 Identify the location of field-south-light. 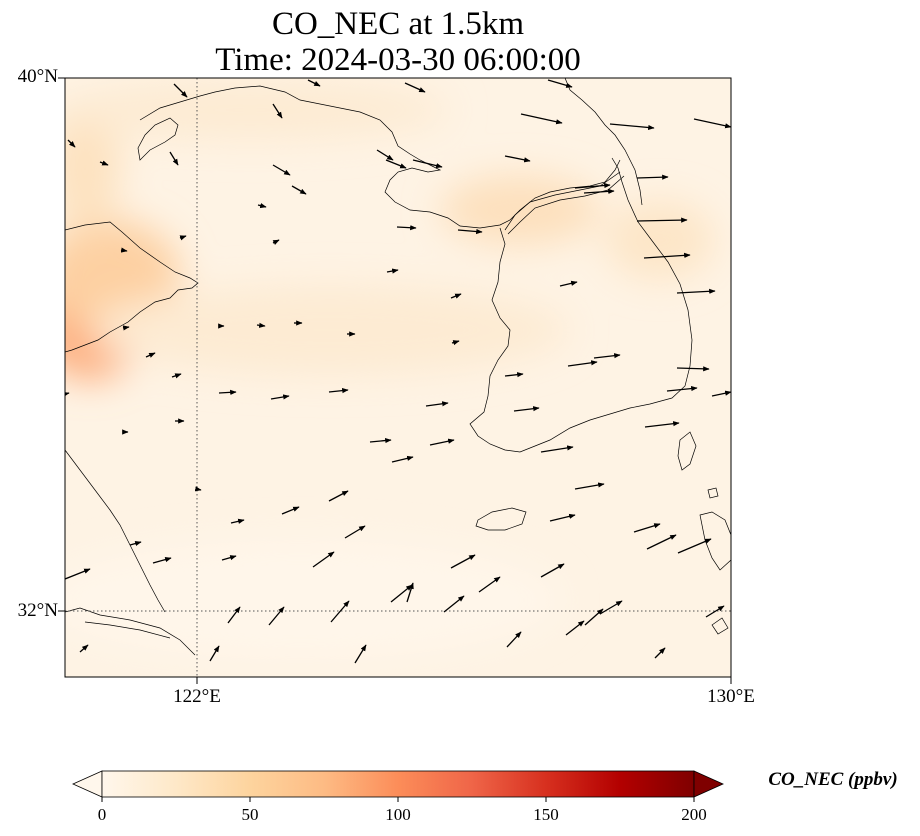
(312, 600).